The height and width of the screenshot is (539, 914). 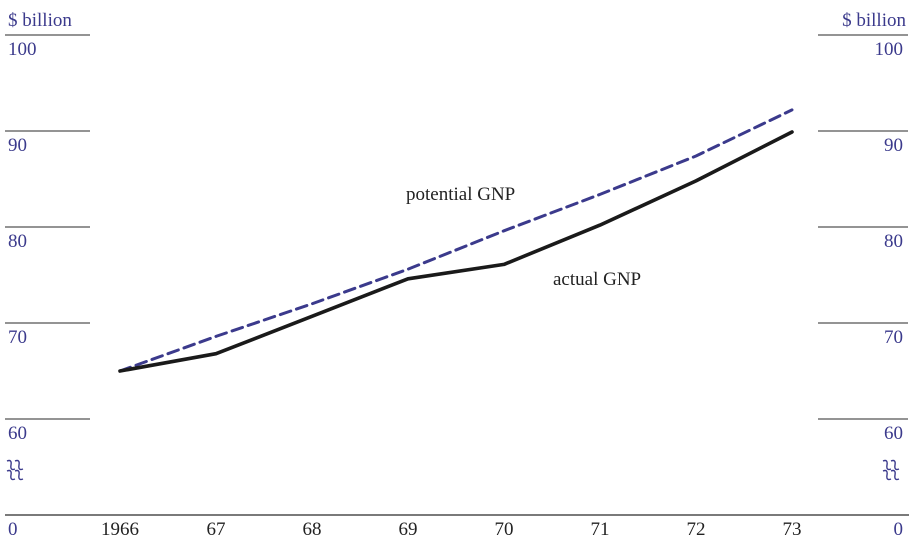 What do you see at coordinates (216, 529) in the screenshot?
I see `x-tick-label: 67` at bounding box center [216, 529].